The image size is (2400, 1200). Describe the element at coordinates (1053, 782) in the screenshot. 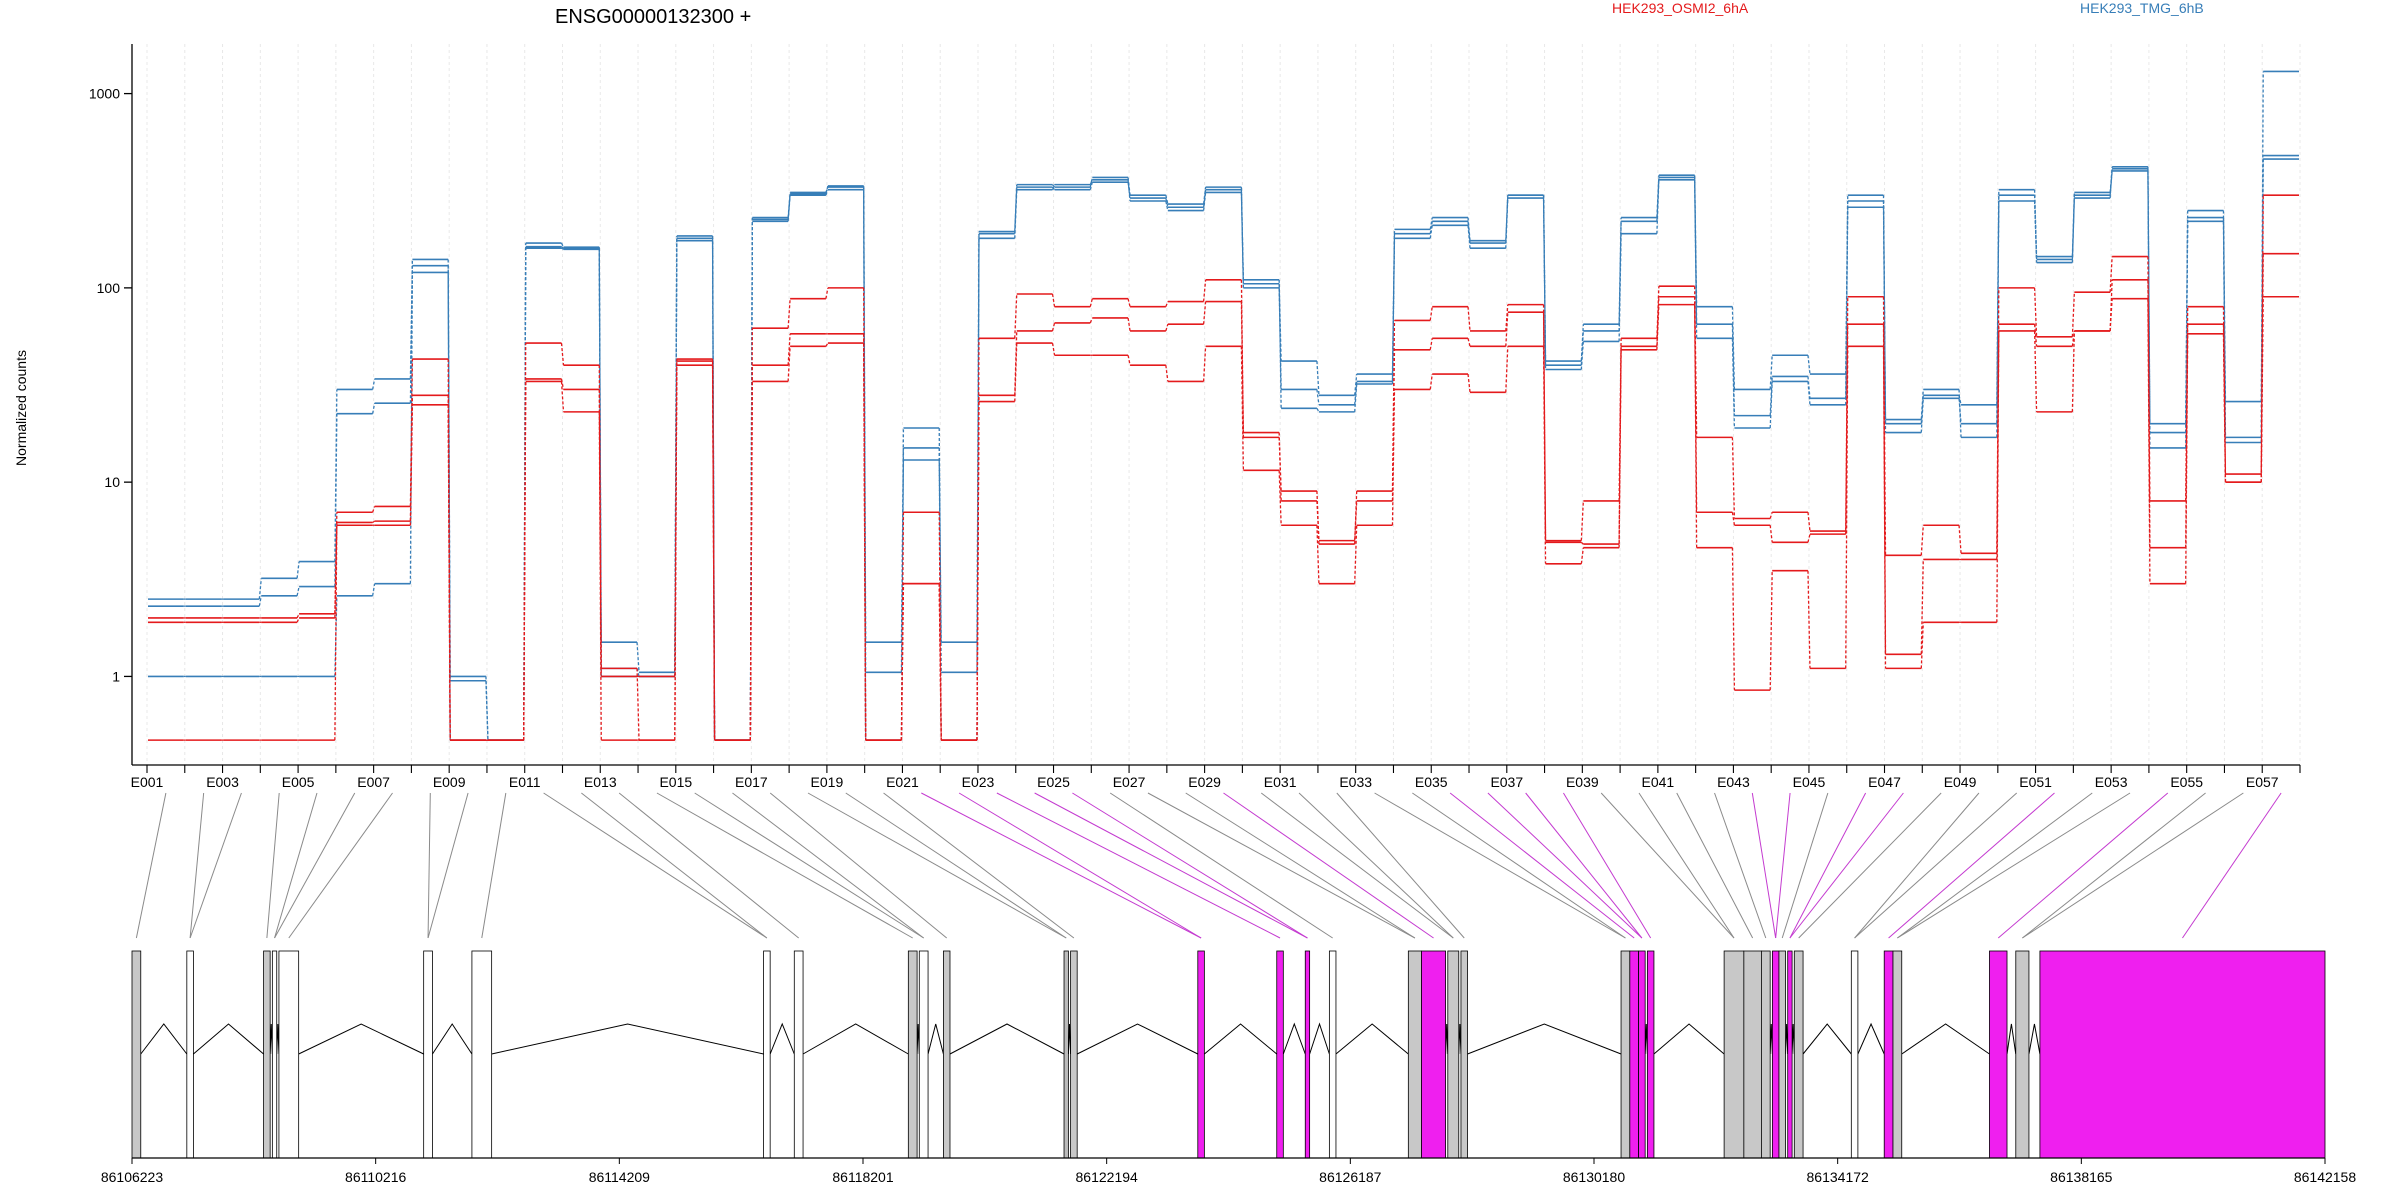

I see `exon-tick-label: E025` at that location.